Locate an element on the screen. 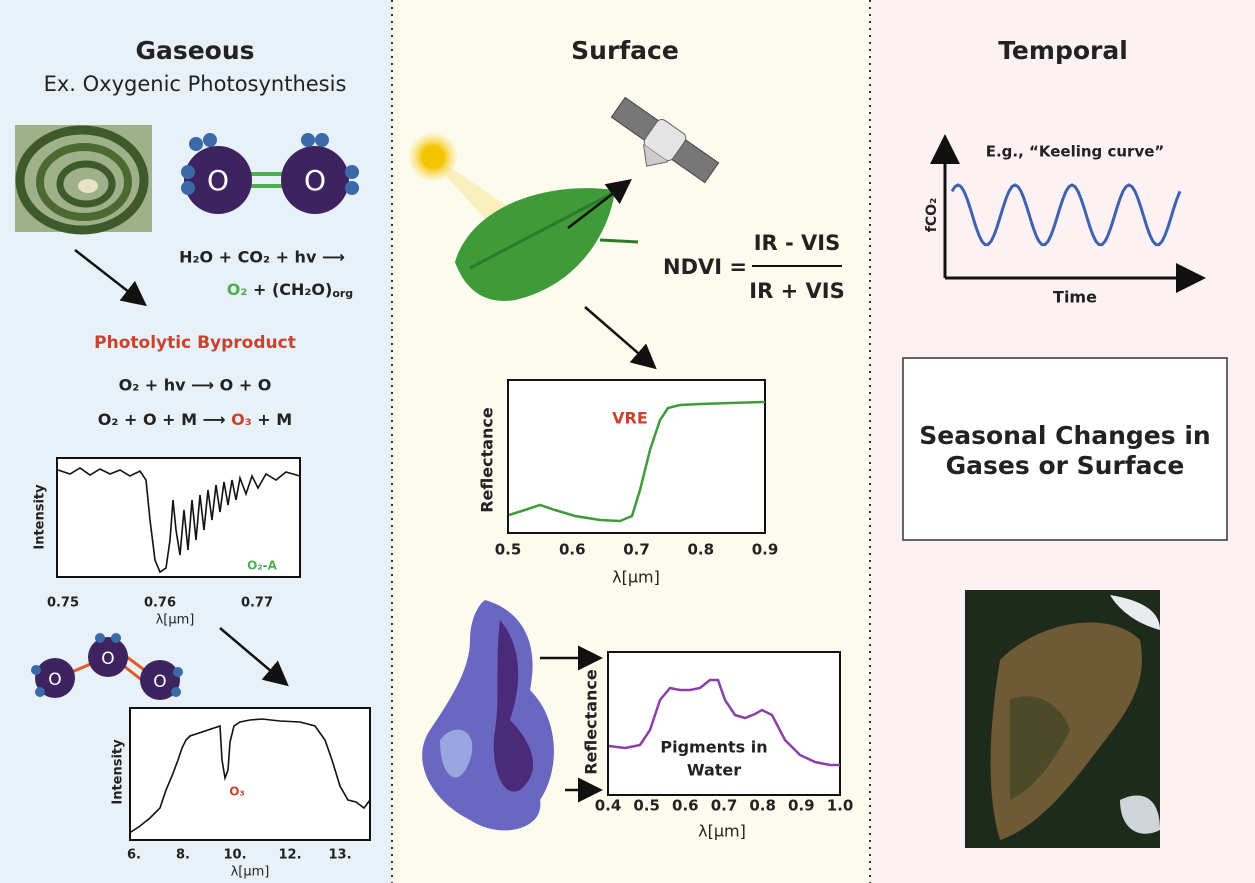 The height and width of the screenshot is (883, 1255). o3-molecule: O O O is located at coordinates (107, 666).